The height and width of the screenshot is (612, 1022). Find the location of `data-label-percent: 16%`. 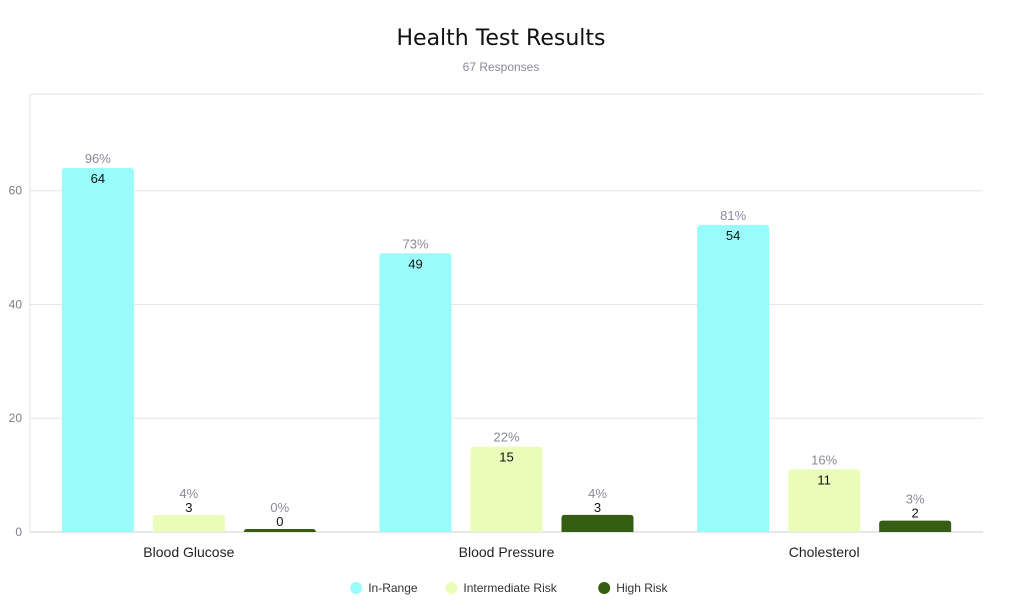

data-label-percent: 16% is located at coordinates (824, 459).